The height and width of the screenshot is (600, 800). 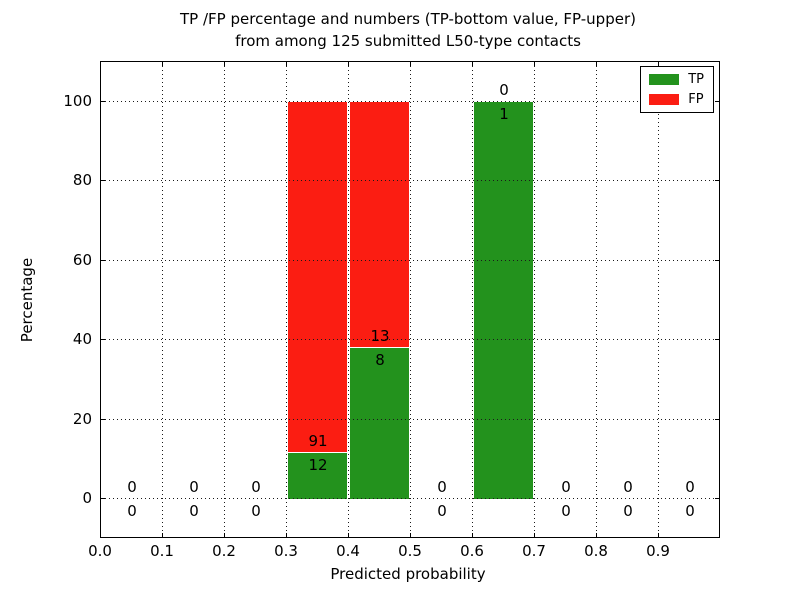 What do you see at coordinates (318, 440) in the screenshot?
I see `fp-count-label-bin-0.3: 91` at bounding box center [318, 440].